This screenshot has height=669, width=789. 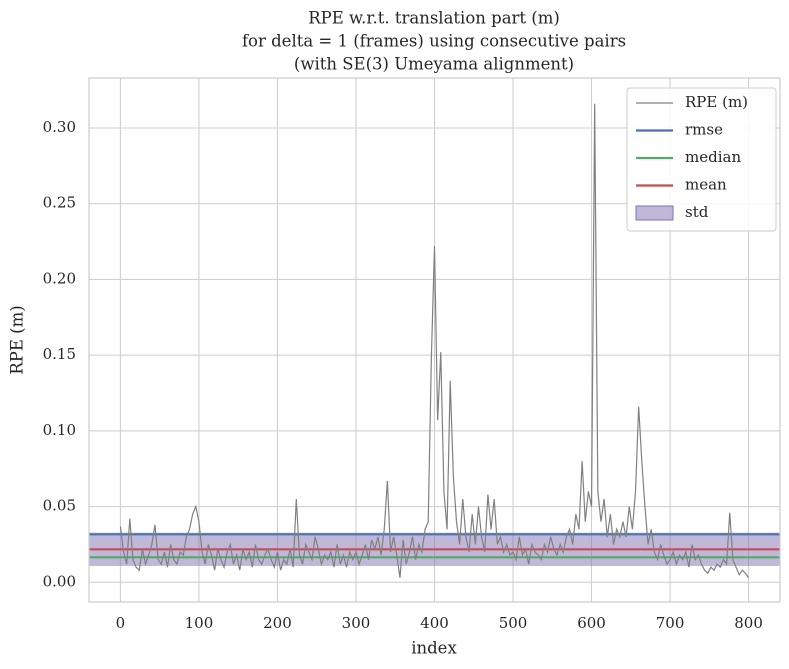 I want to click on y-tick-label: 0.00, so click(x=59, y=581).